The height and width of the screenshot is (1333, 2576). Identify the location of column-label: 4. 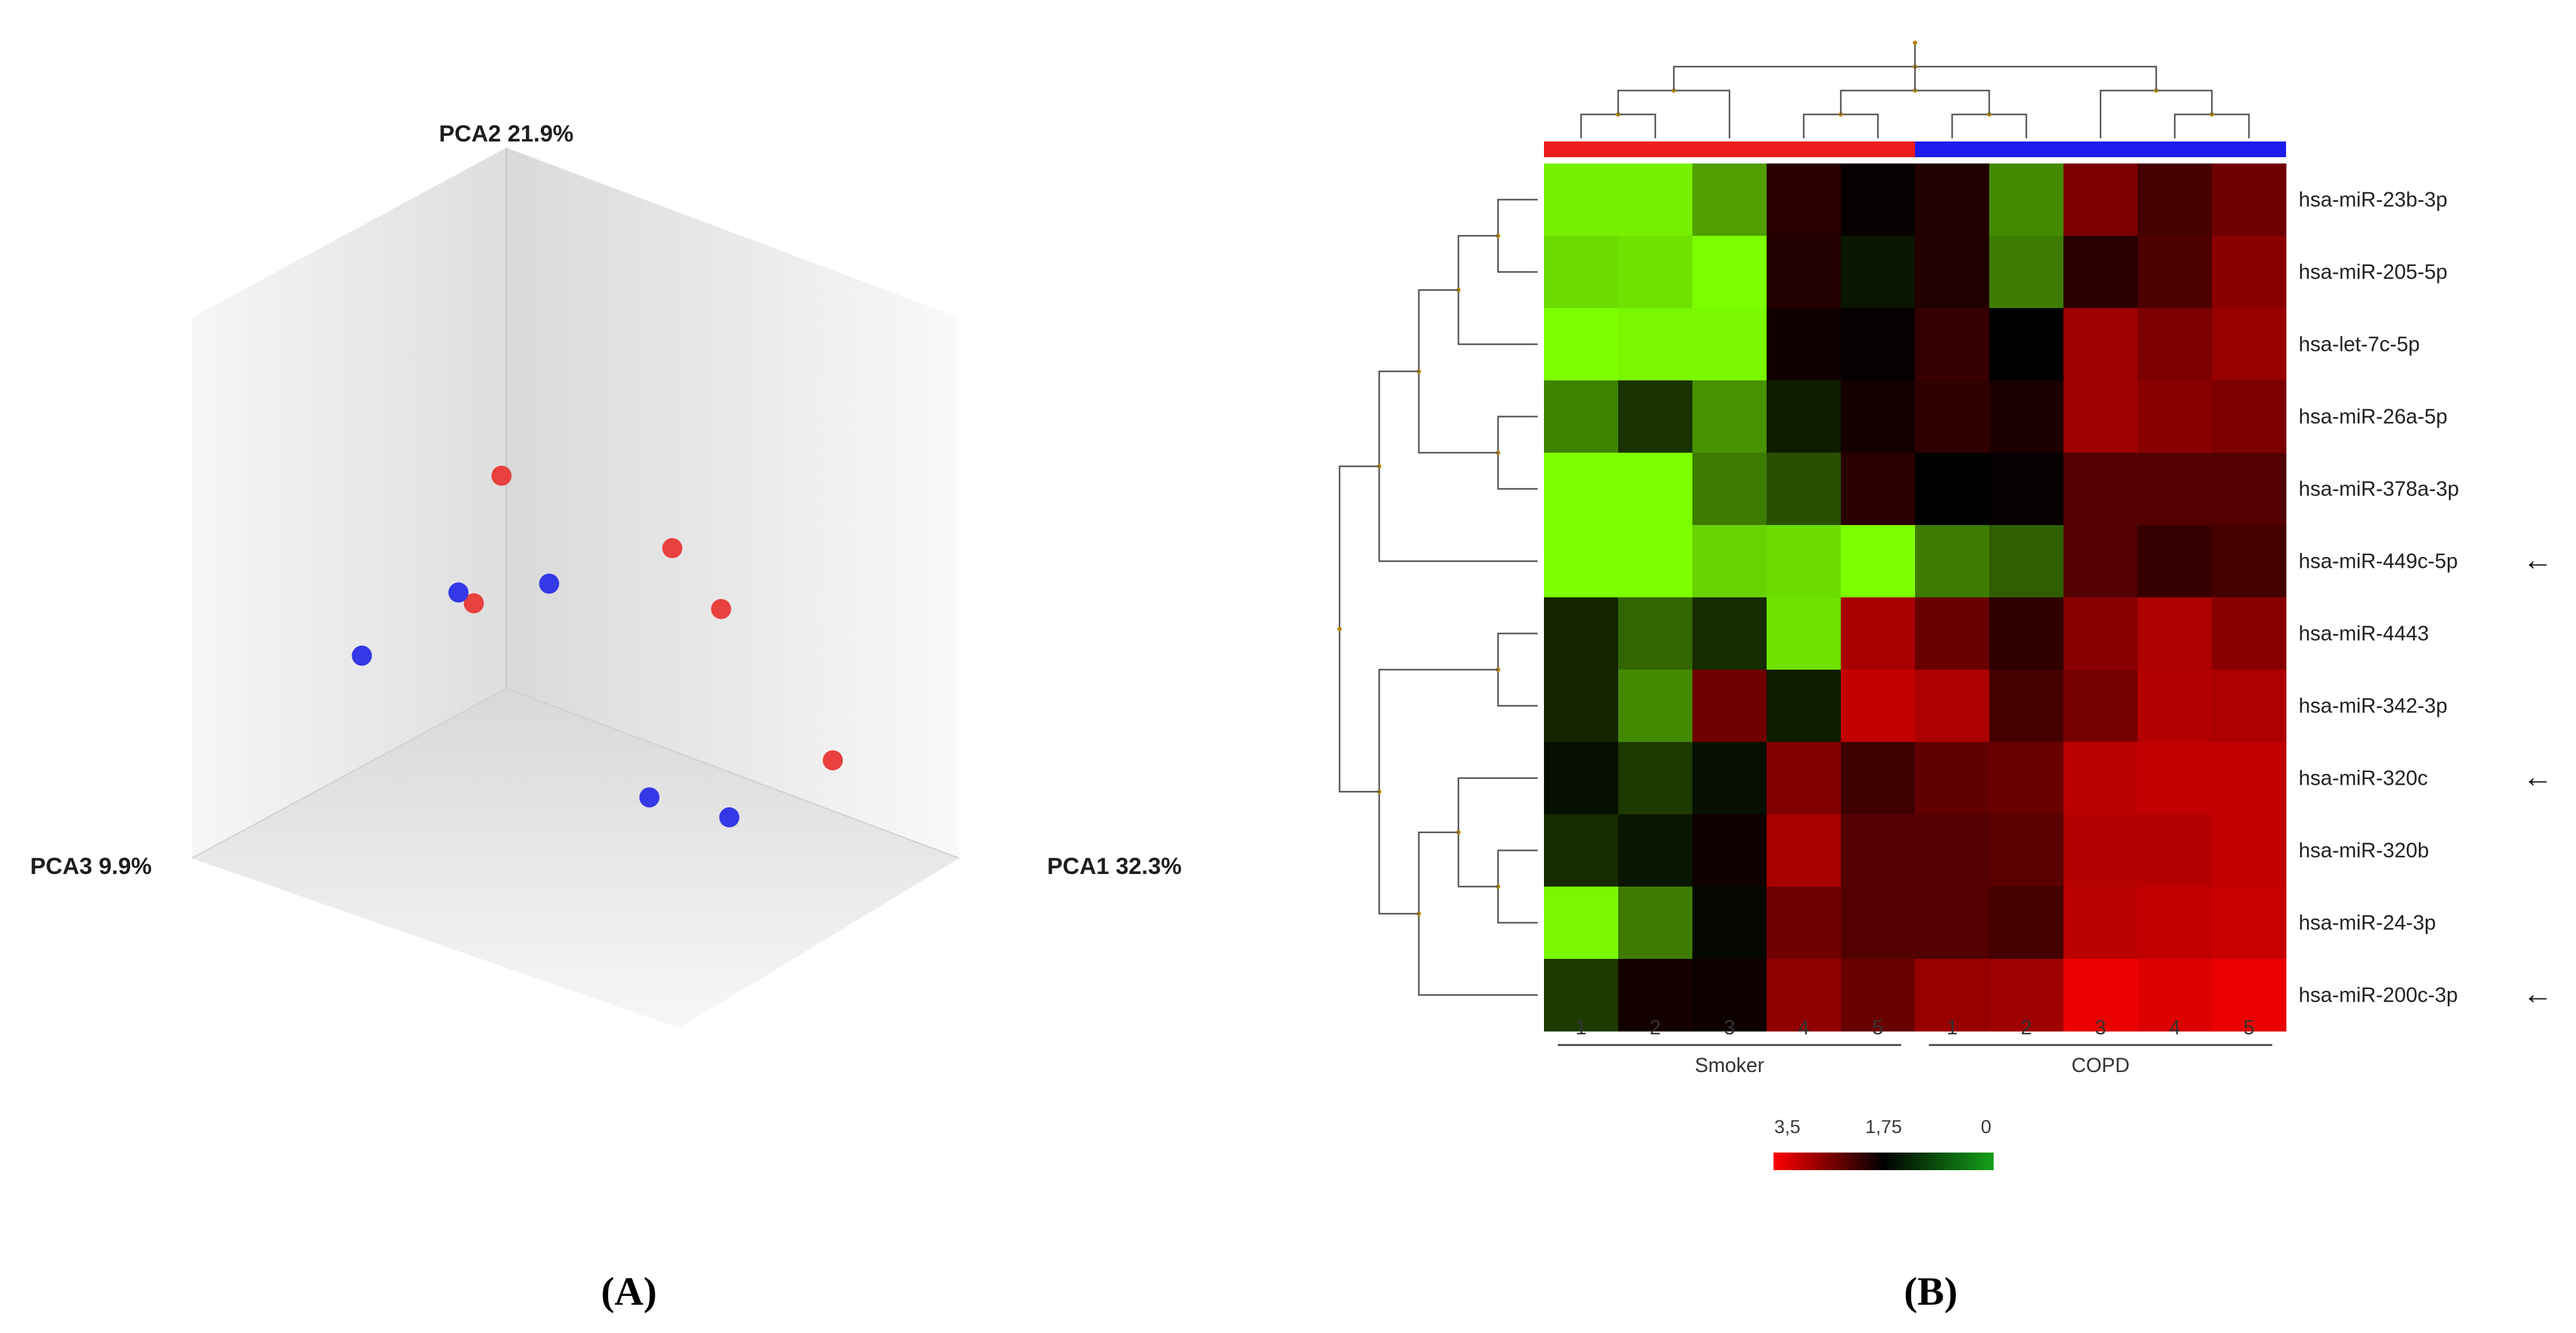
(1803, 1027).